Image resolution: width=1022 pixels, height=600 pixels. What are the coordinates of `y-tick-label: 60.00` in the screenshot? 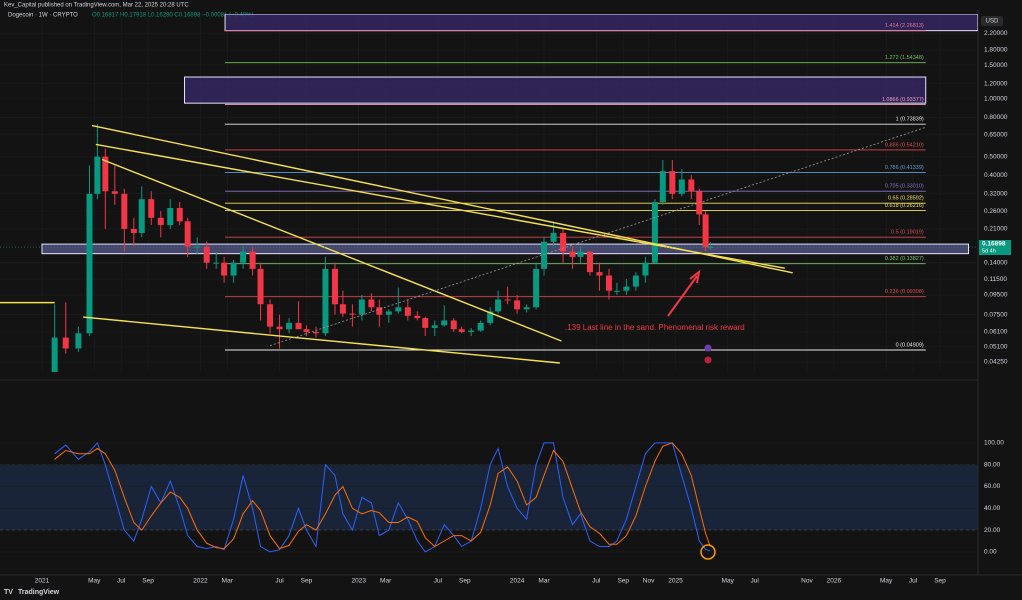 It's located at (992, 486).